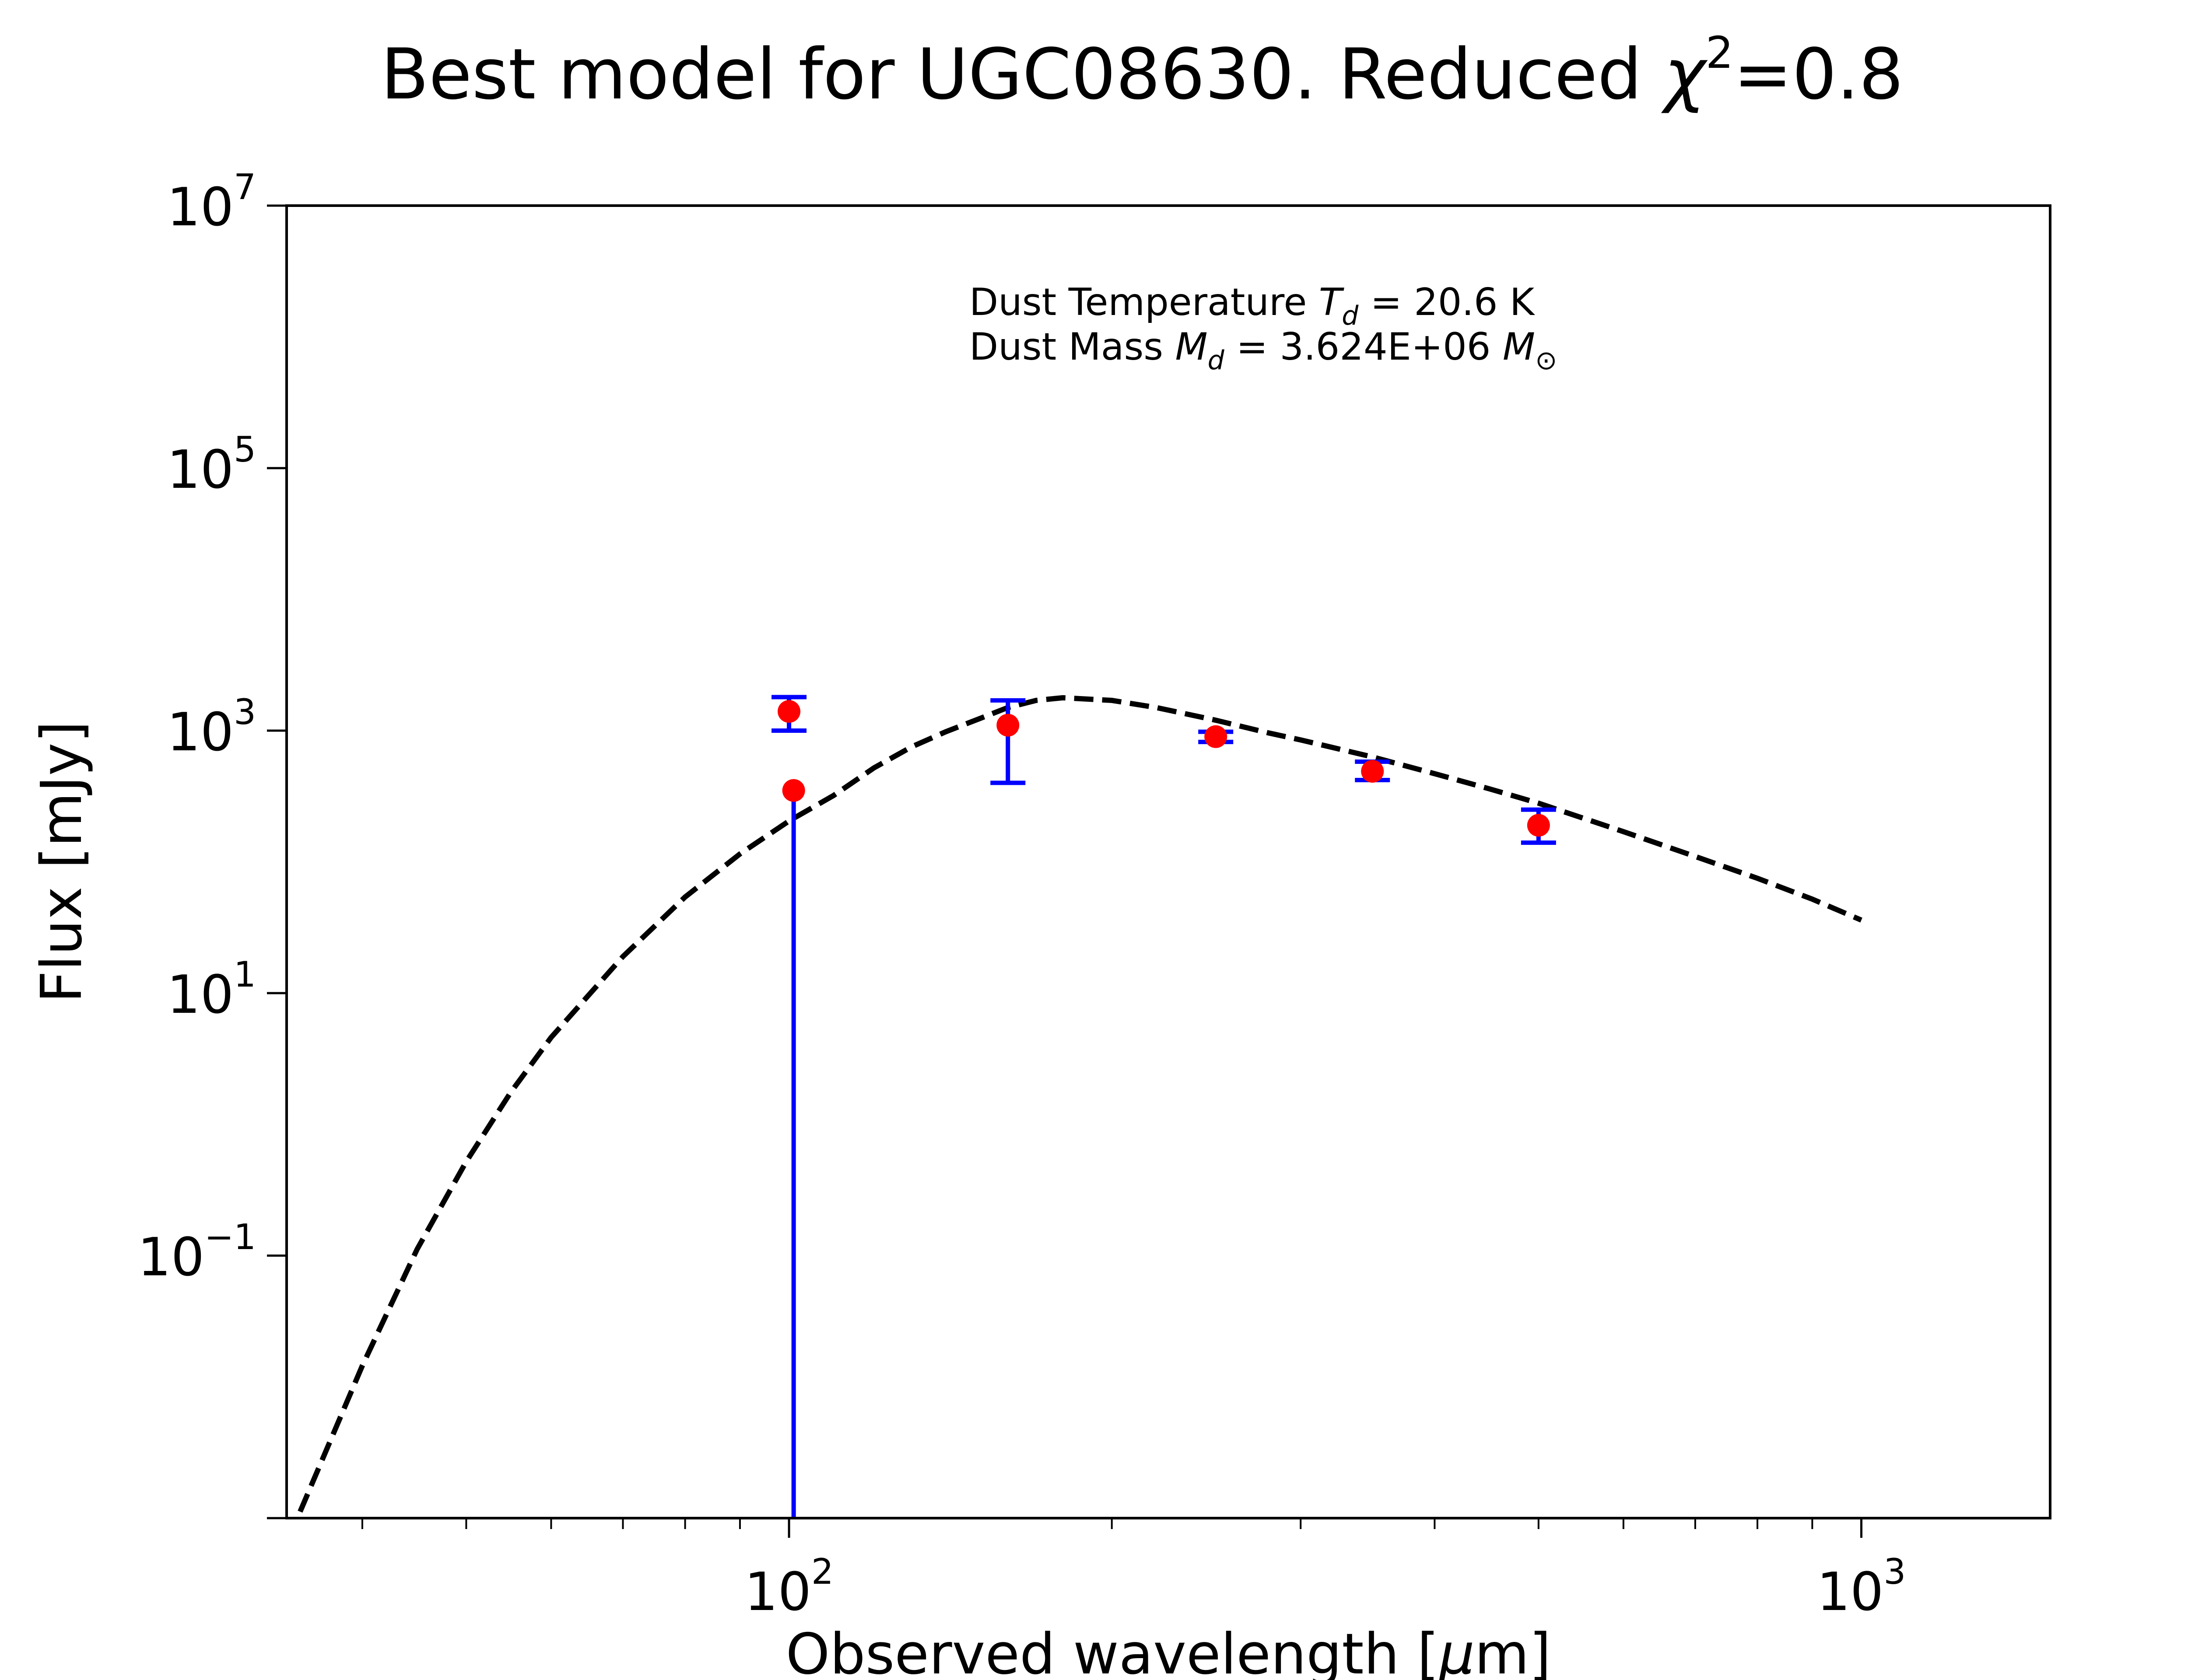 The height and width of the screenshot is (1680, 2188). I want to click on annotation-temperature-sub: d, so click(1350, 316).